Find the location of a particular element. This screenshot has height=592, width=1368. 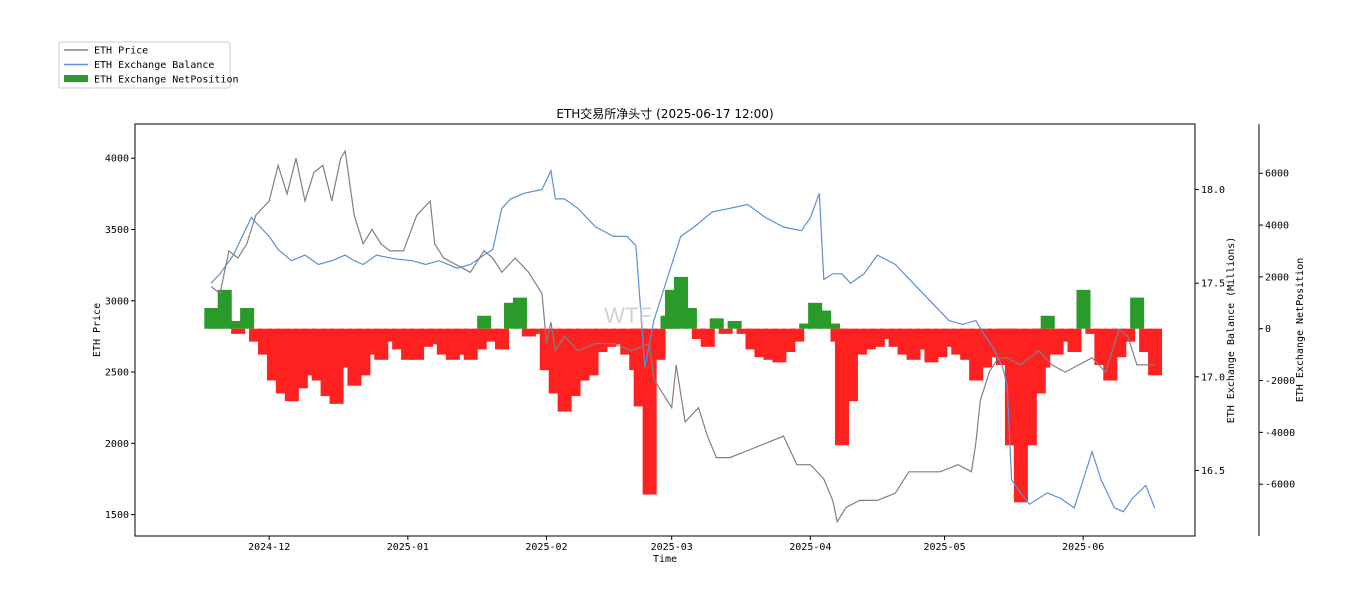

price-tick-label: 4000 is located at coordinates (117, 159).